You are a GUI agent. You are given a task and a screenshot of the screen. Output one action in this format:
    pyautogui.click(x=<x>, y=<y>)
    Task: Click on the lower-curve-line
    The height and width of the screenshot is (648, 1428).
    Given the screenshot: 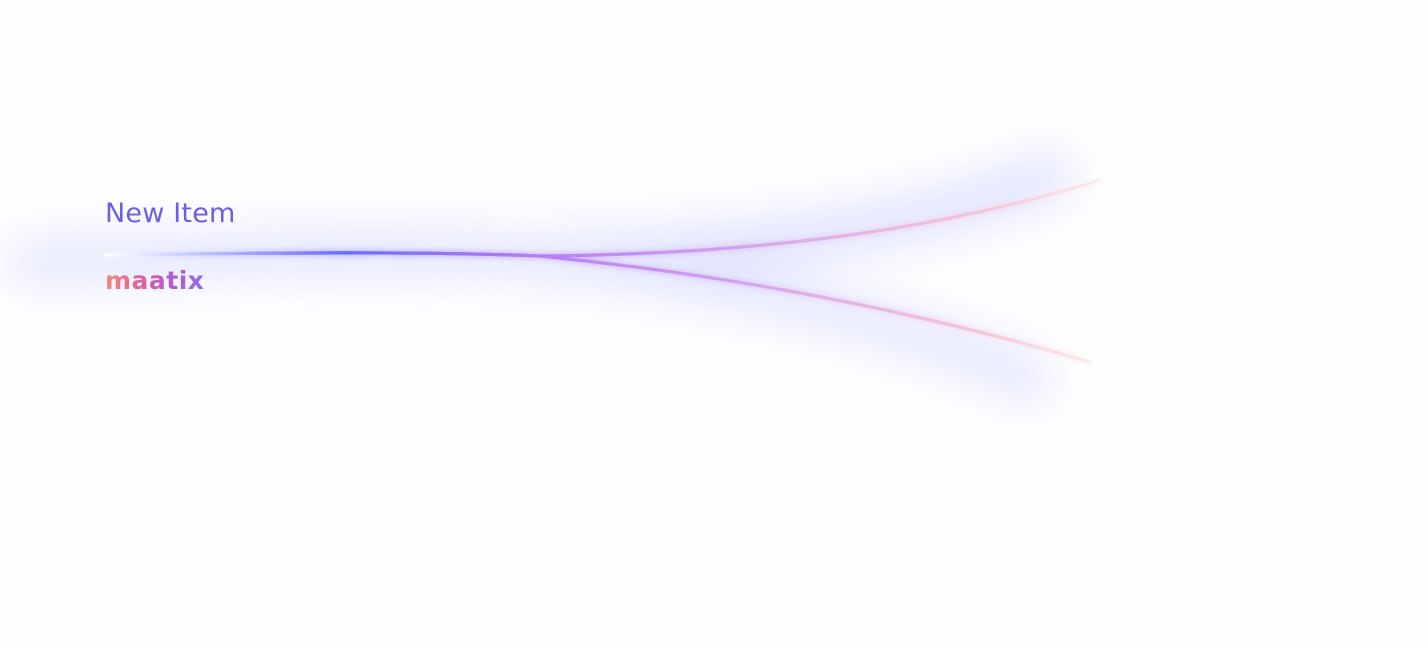 What is the action you would take?
    pyautogui.click(x=597, y=307)
    